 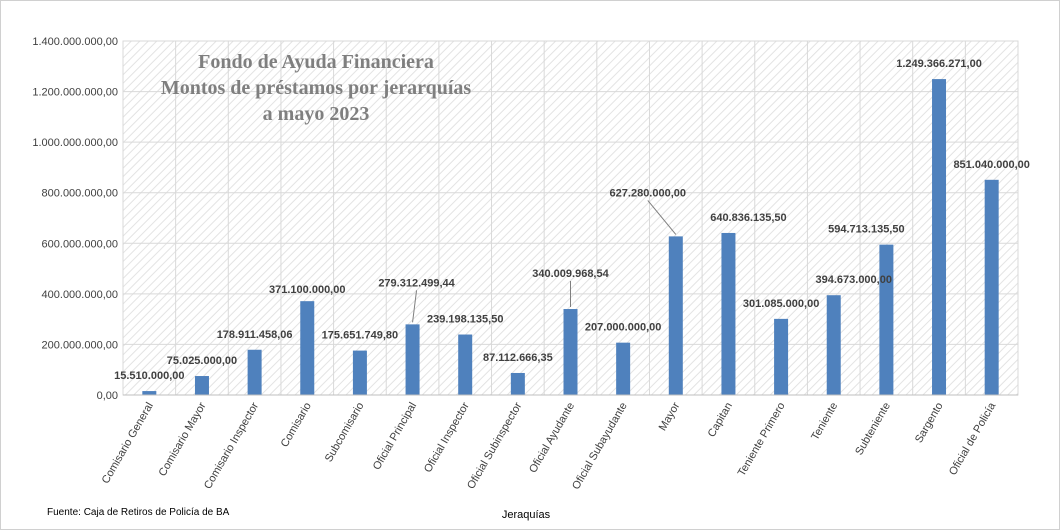 What do you see at coordinates (465, 320) in the screenshot?
I see `data-label: 239.198.135,50` at bounding box center [465, 320].